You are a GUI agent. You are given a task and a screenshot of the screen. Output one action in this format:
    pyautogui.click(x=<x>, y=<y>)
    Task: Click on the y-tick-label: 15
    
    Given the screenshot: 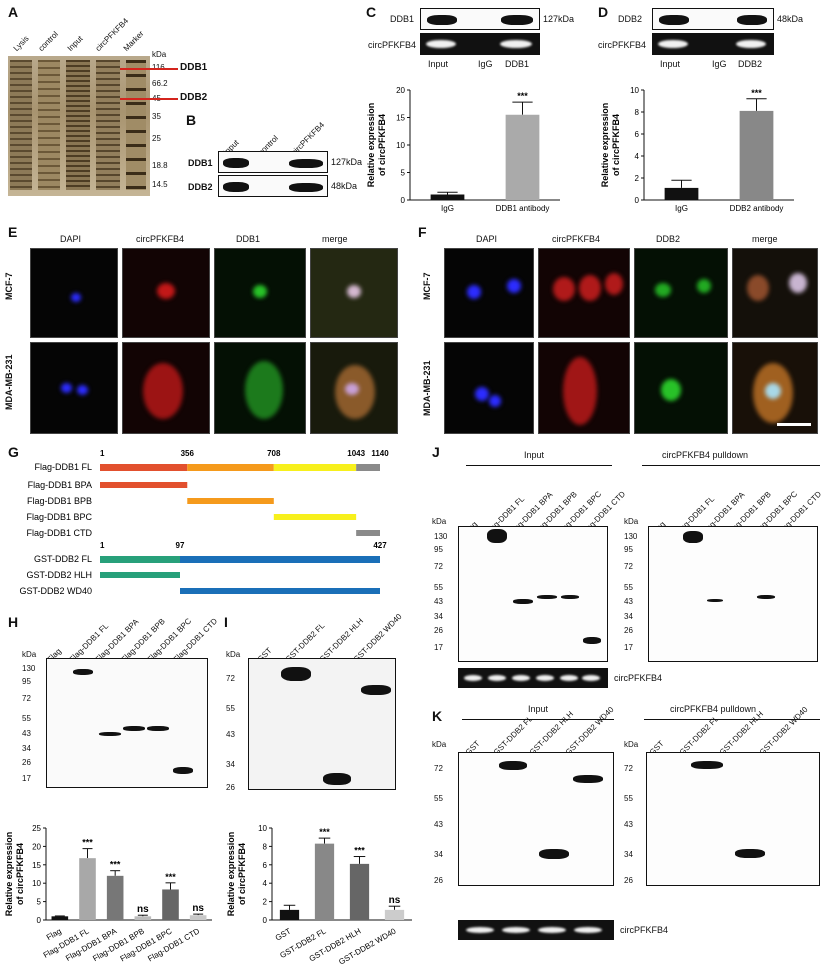 What is the action you would take?
    pyautogui.click(x=36, y=865)
    